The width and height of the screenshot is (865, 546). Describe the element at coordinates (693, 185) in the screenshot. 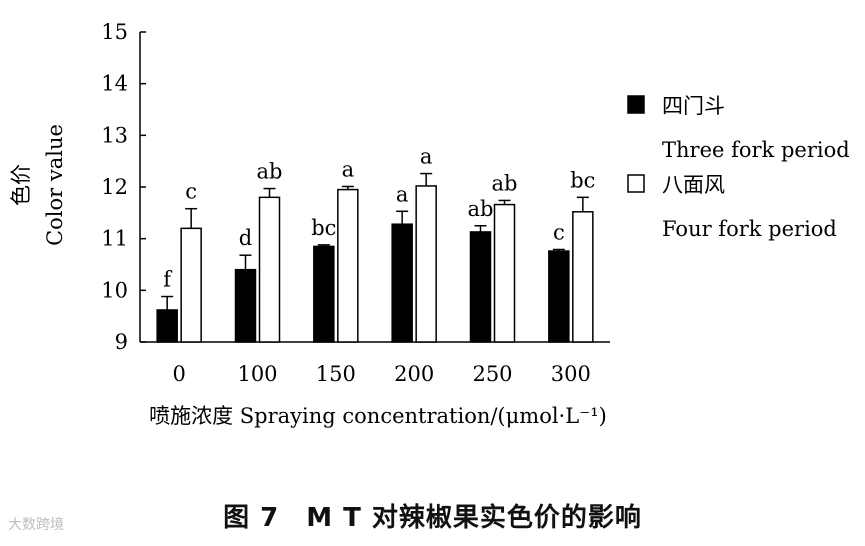

I see `legend-label: 八面风` at that location.